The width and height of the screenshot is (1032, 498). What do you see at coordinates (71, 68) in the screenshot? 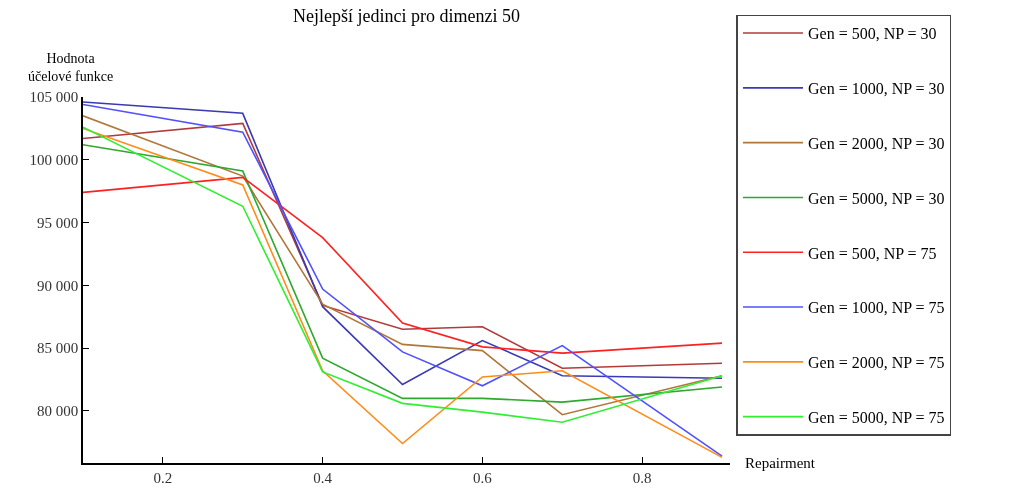
I see `y-axis-title: Hodnota účelové funkce` at bounding box center [71, 68].